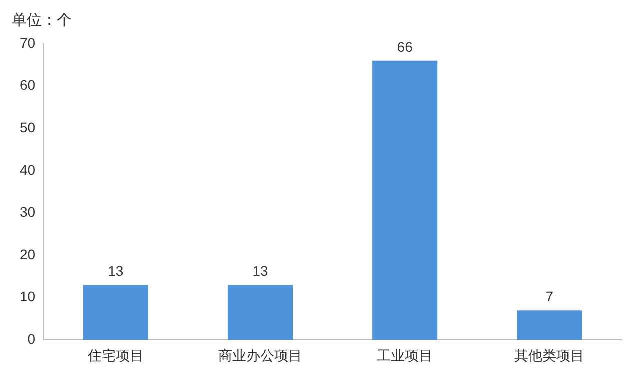 The width and height of the screenshot is (640, 381). I want to click on x-tick-label: 商业办公项目, so click(260, 355).